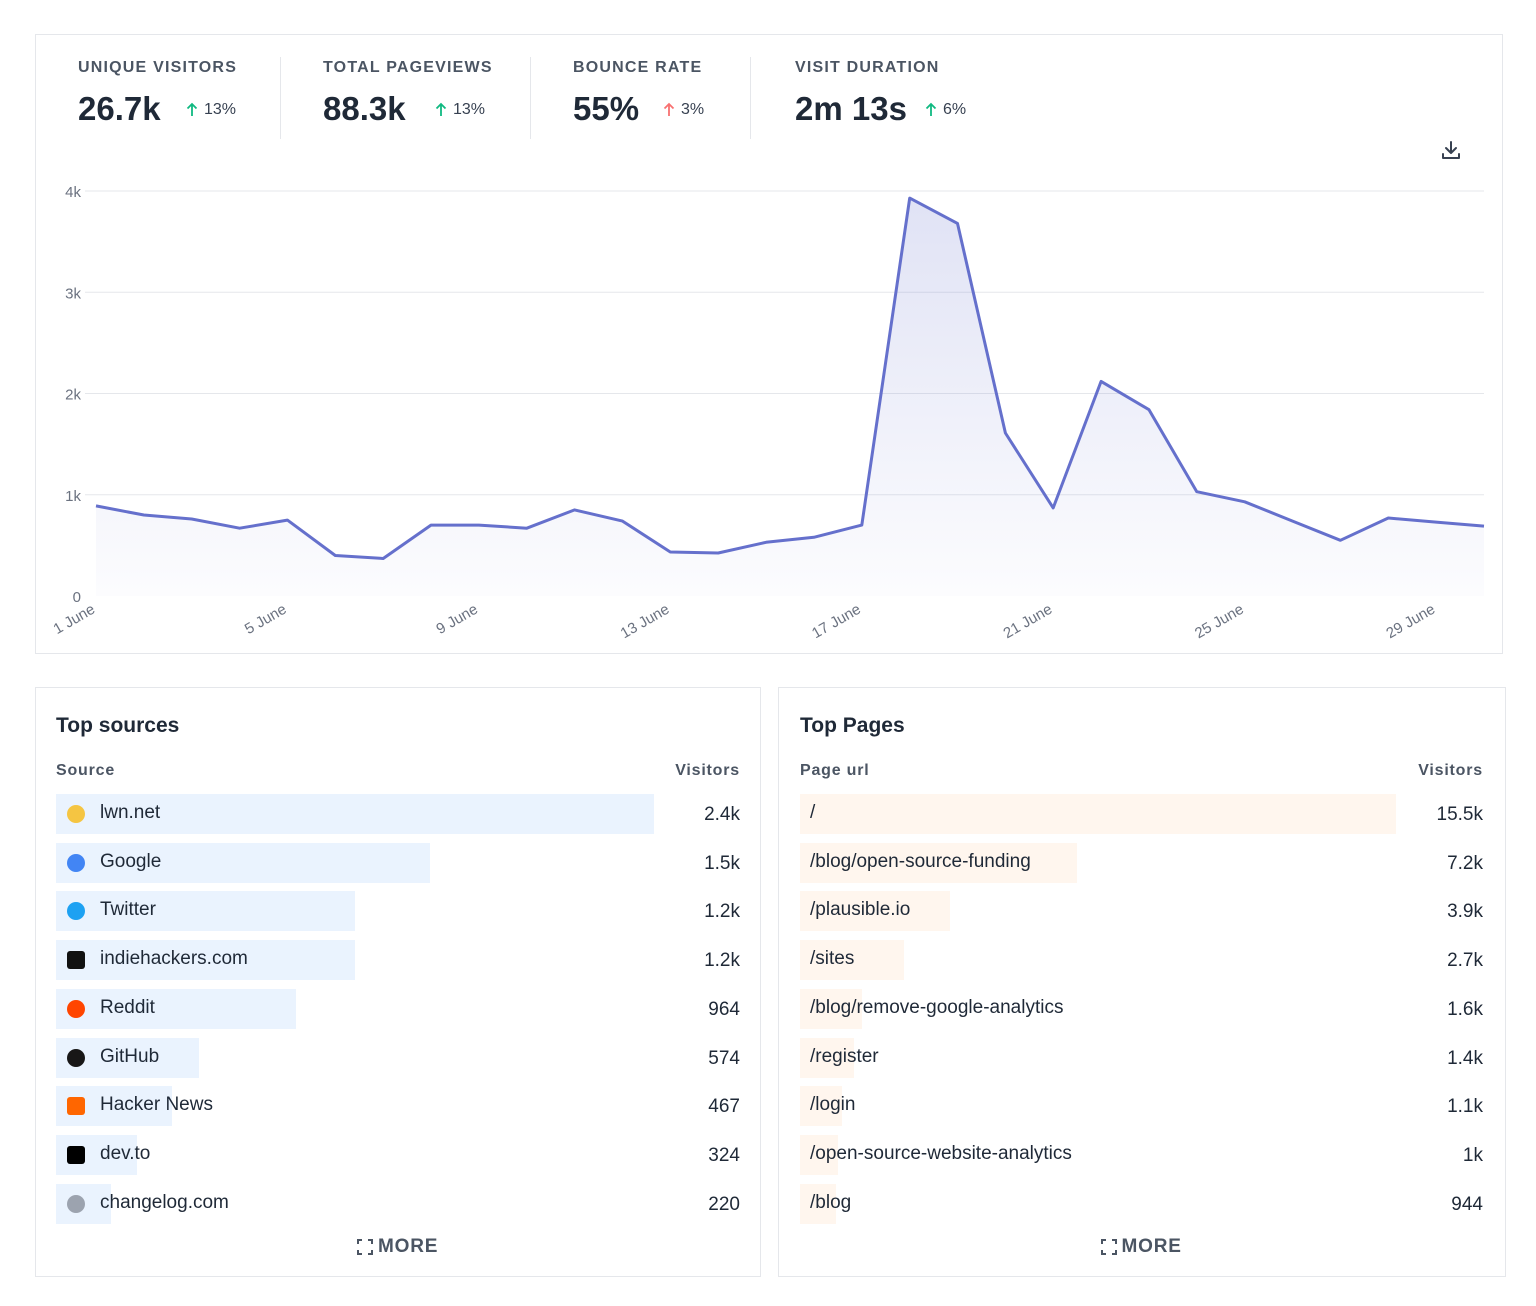 The image size is (1536, 1306). What do you see at coordinates (645, 621) in the screenshot?
I see `x-tick-label: 13 June` at bounding box center [645, 621].